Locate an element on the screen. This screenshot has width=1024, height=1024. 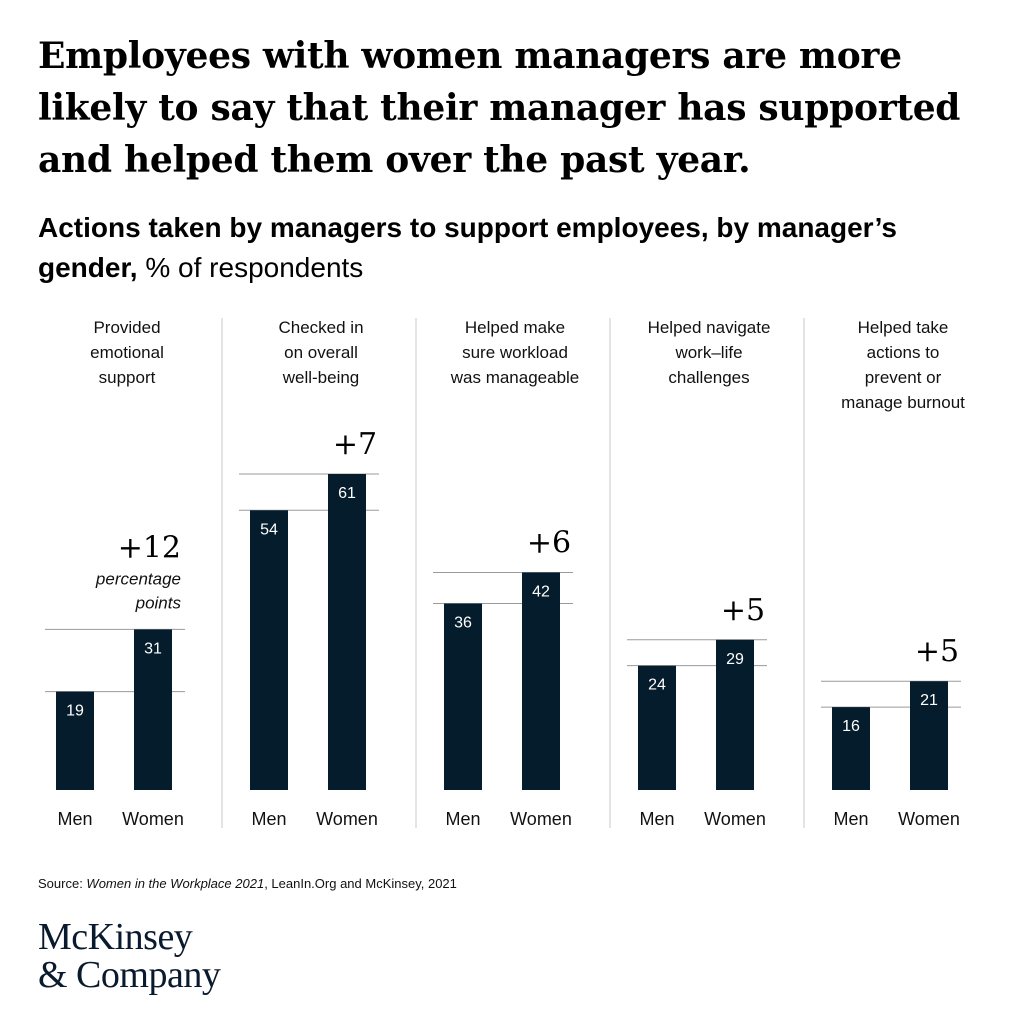
logo-line-2: & Company is located at coordinates (129, 975).